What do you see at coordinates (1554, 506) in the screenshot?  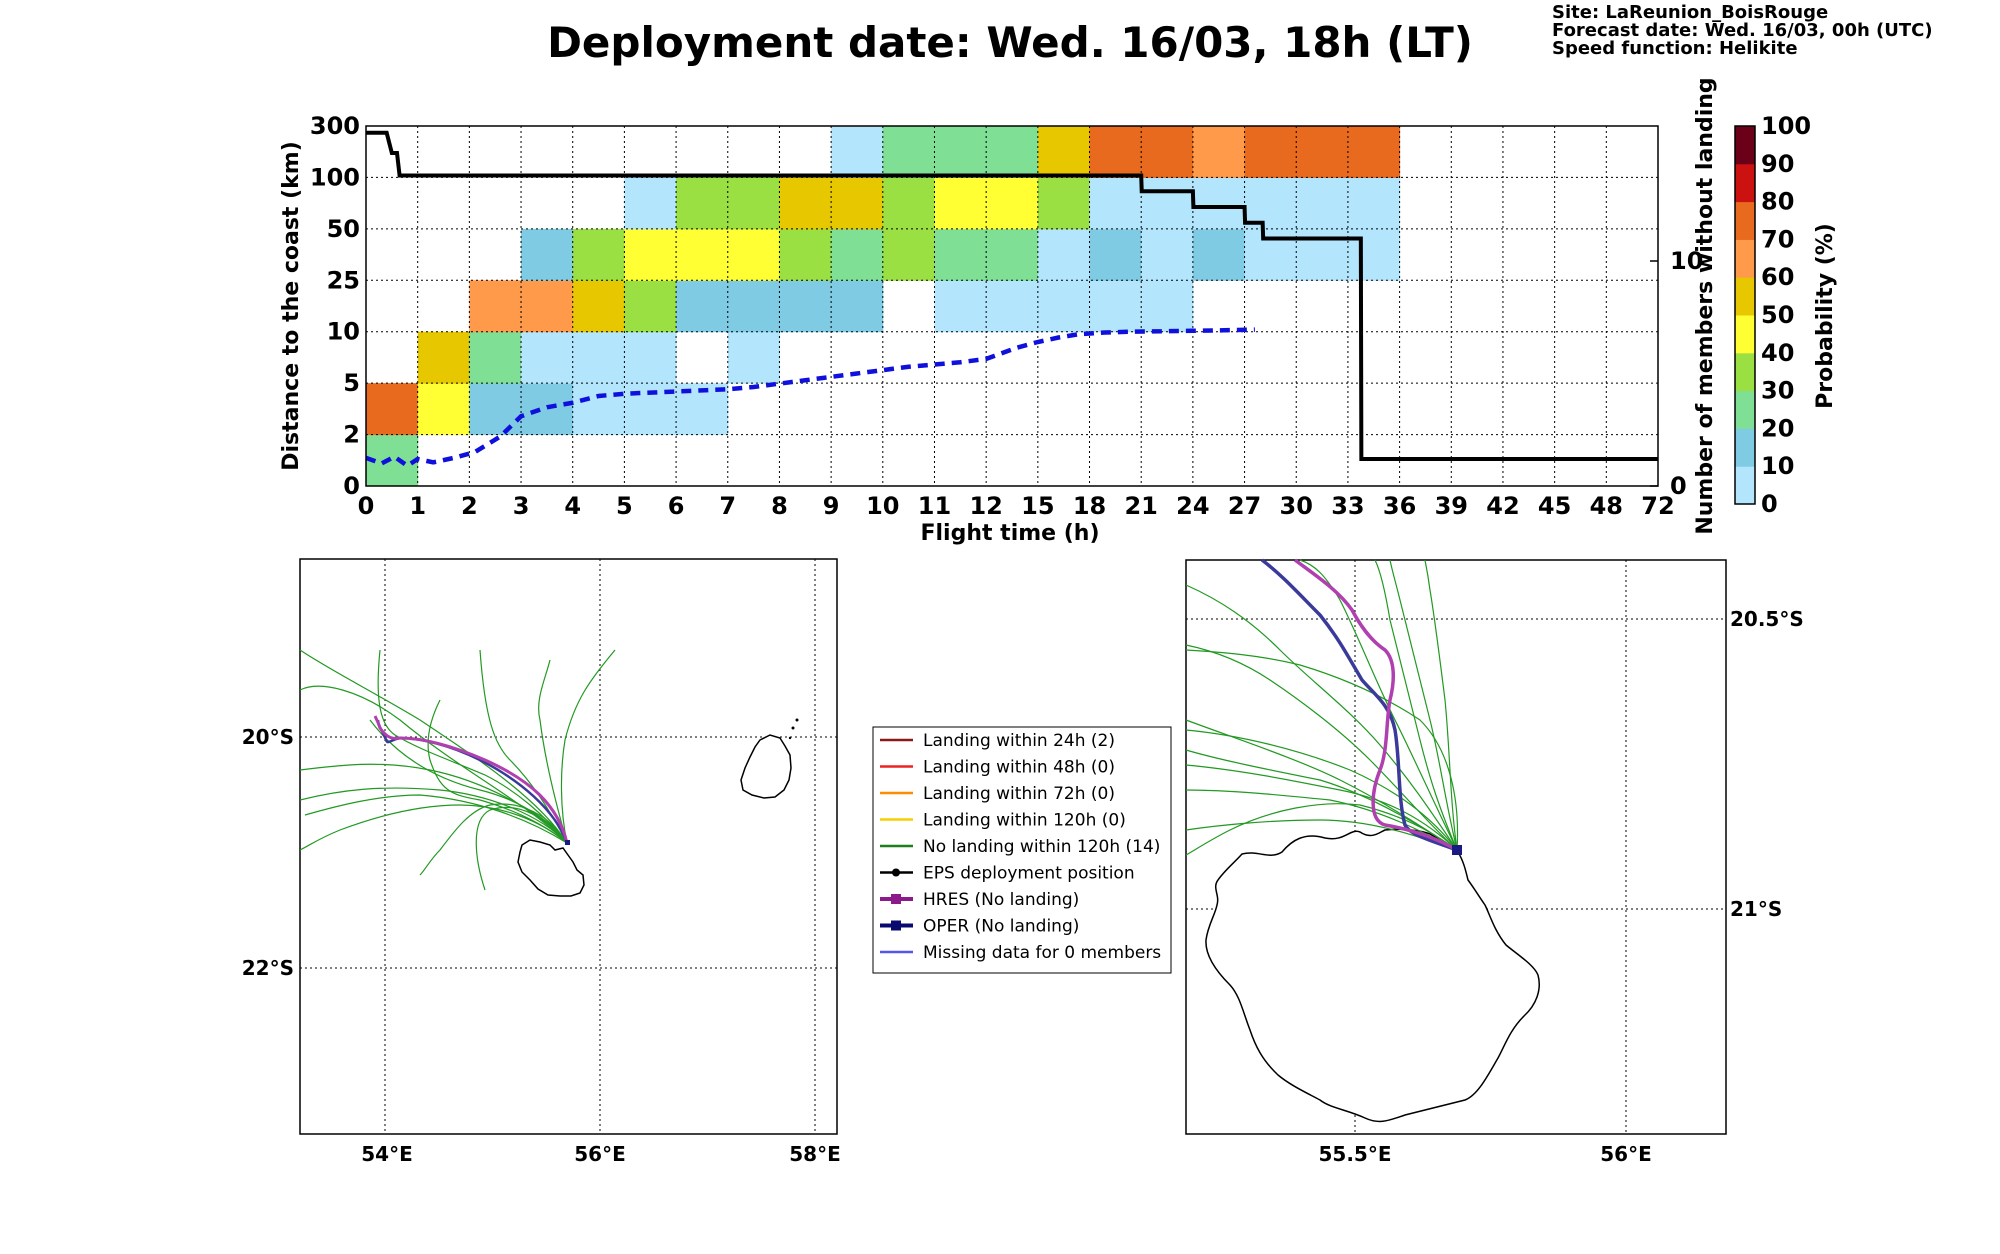 I see `x-tick-label: 45` at bounding box center [1554, 506].